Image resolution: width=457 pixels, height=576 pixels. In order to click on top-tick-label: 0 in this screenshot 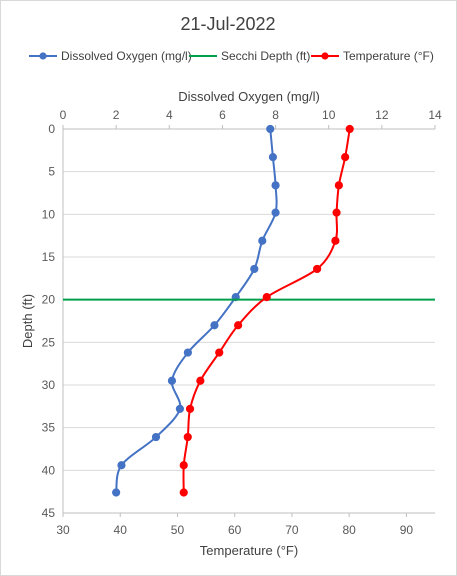, I will do `click(63, 115)`.